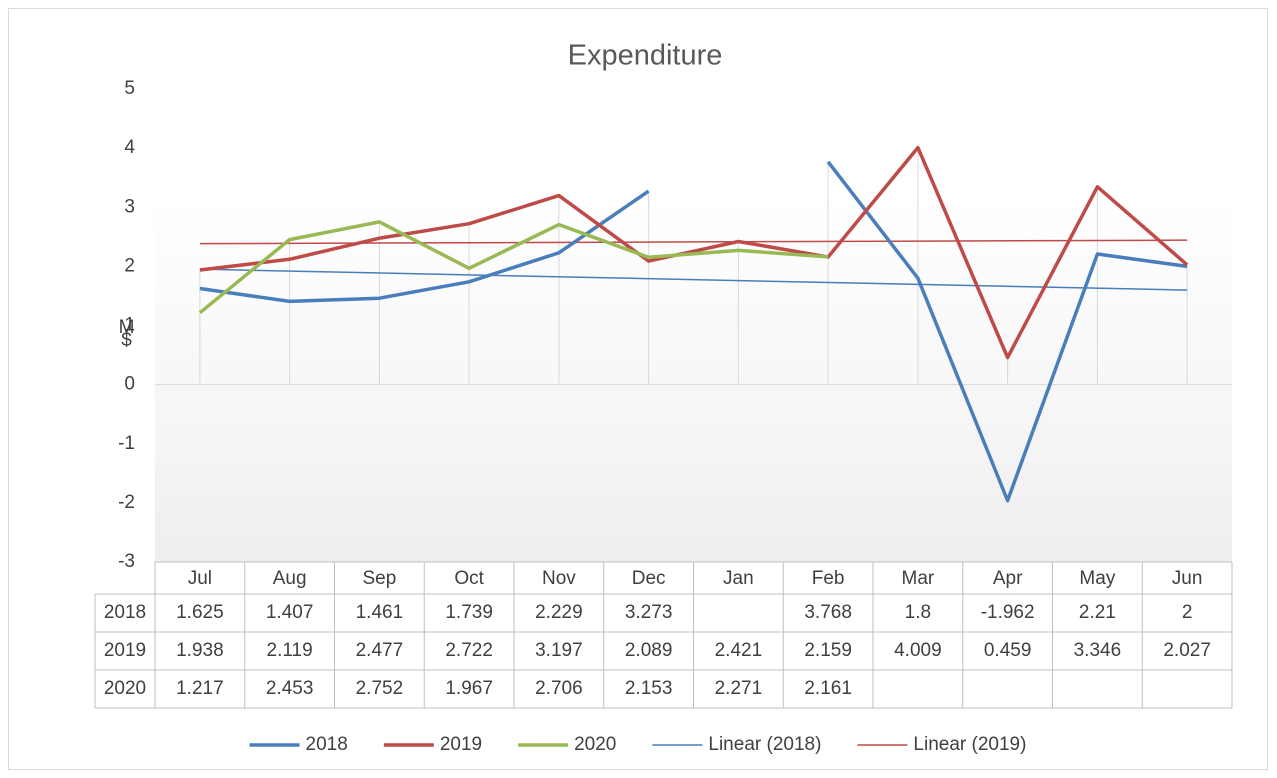  I want to click on table-cell: 1.8, so click(918, 612).